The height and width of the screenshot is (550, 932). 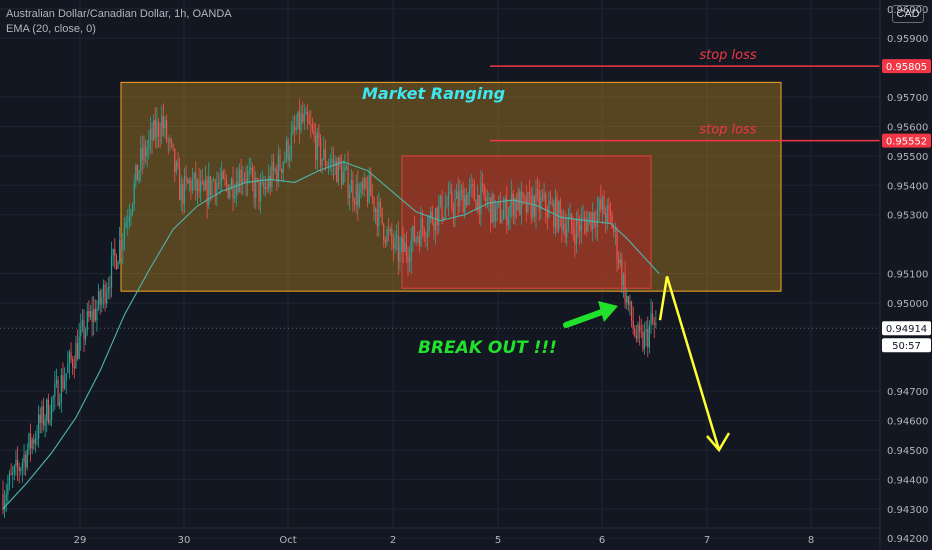 I want to click on price-tick-label: 0.94400, so click(x=907, y=480).